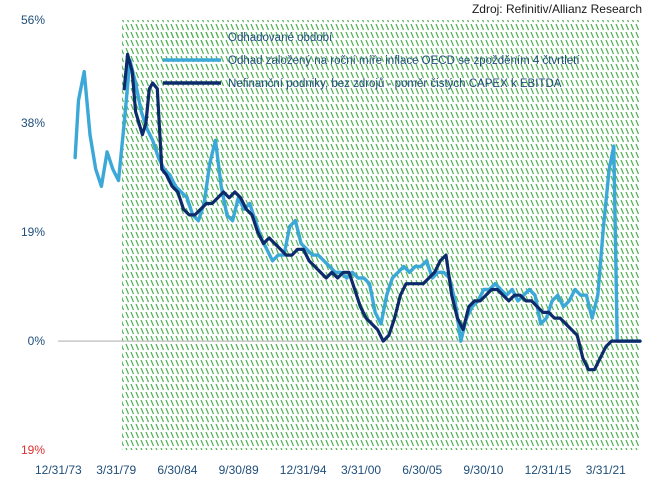 The image size is (670, 491). What do you see at coordinates (548, 470) in the screenshot?
I see `x-tick-label: 12/31/15` at bounding box center [548, 470].